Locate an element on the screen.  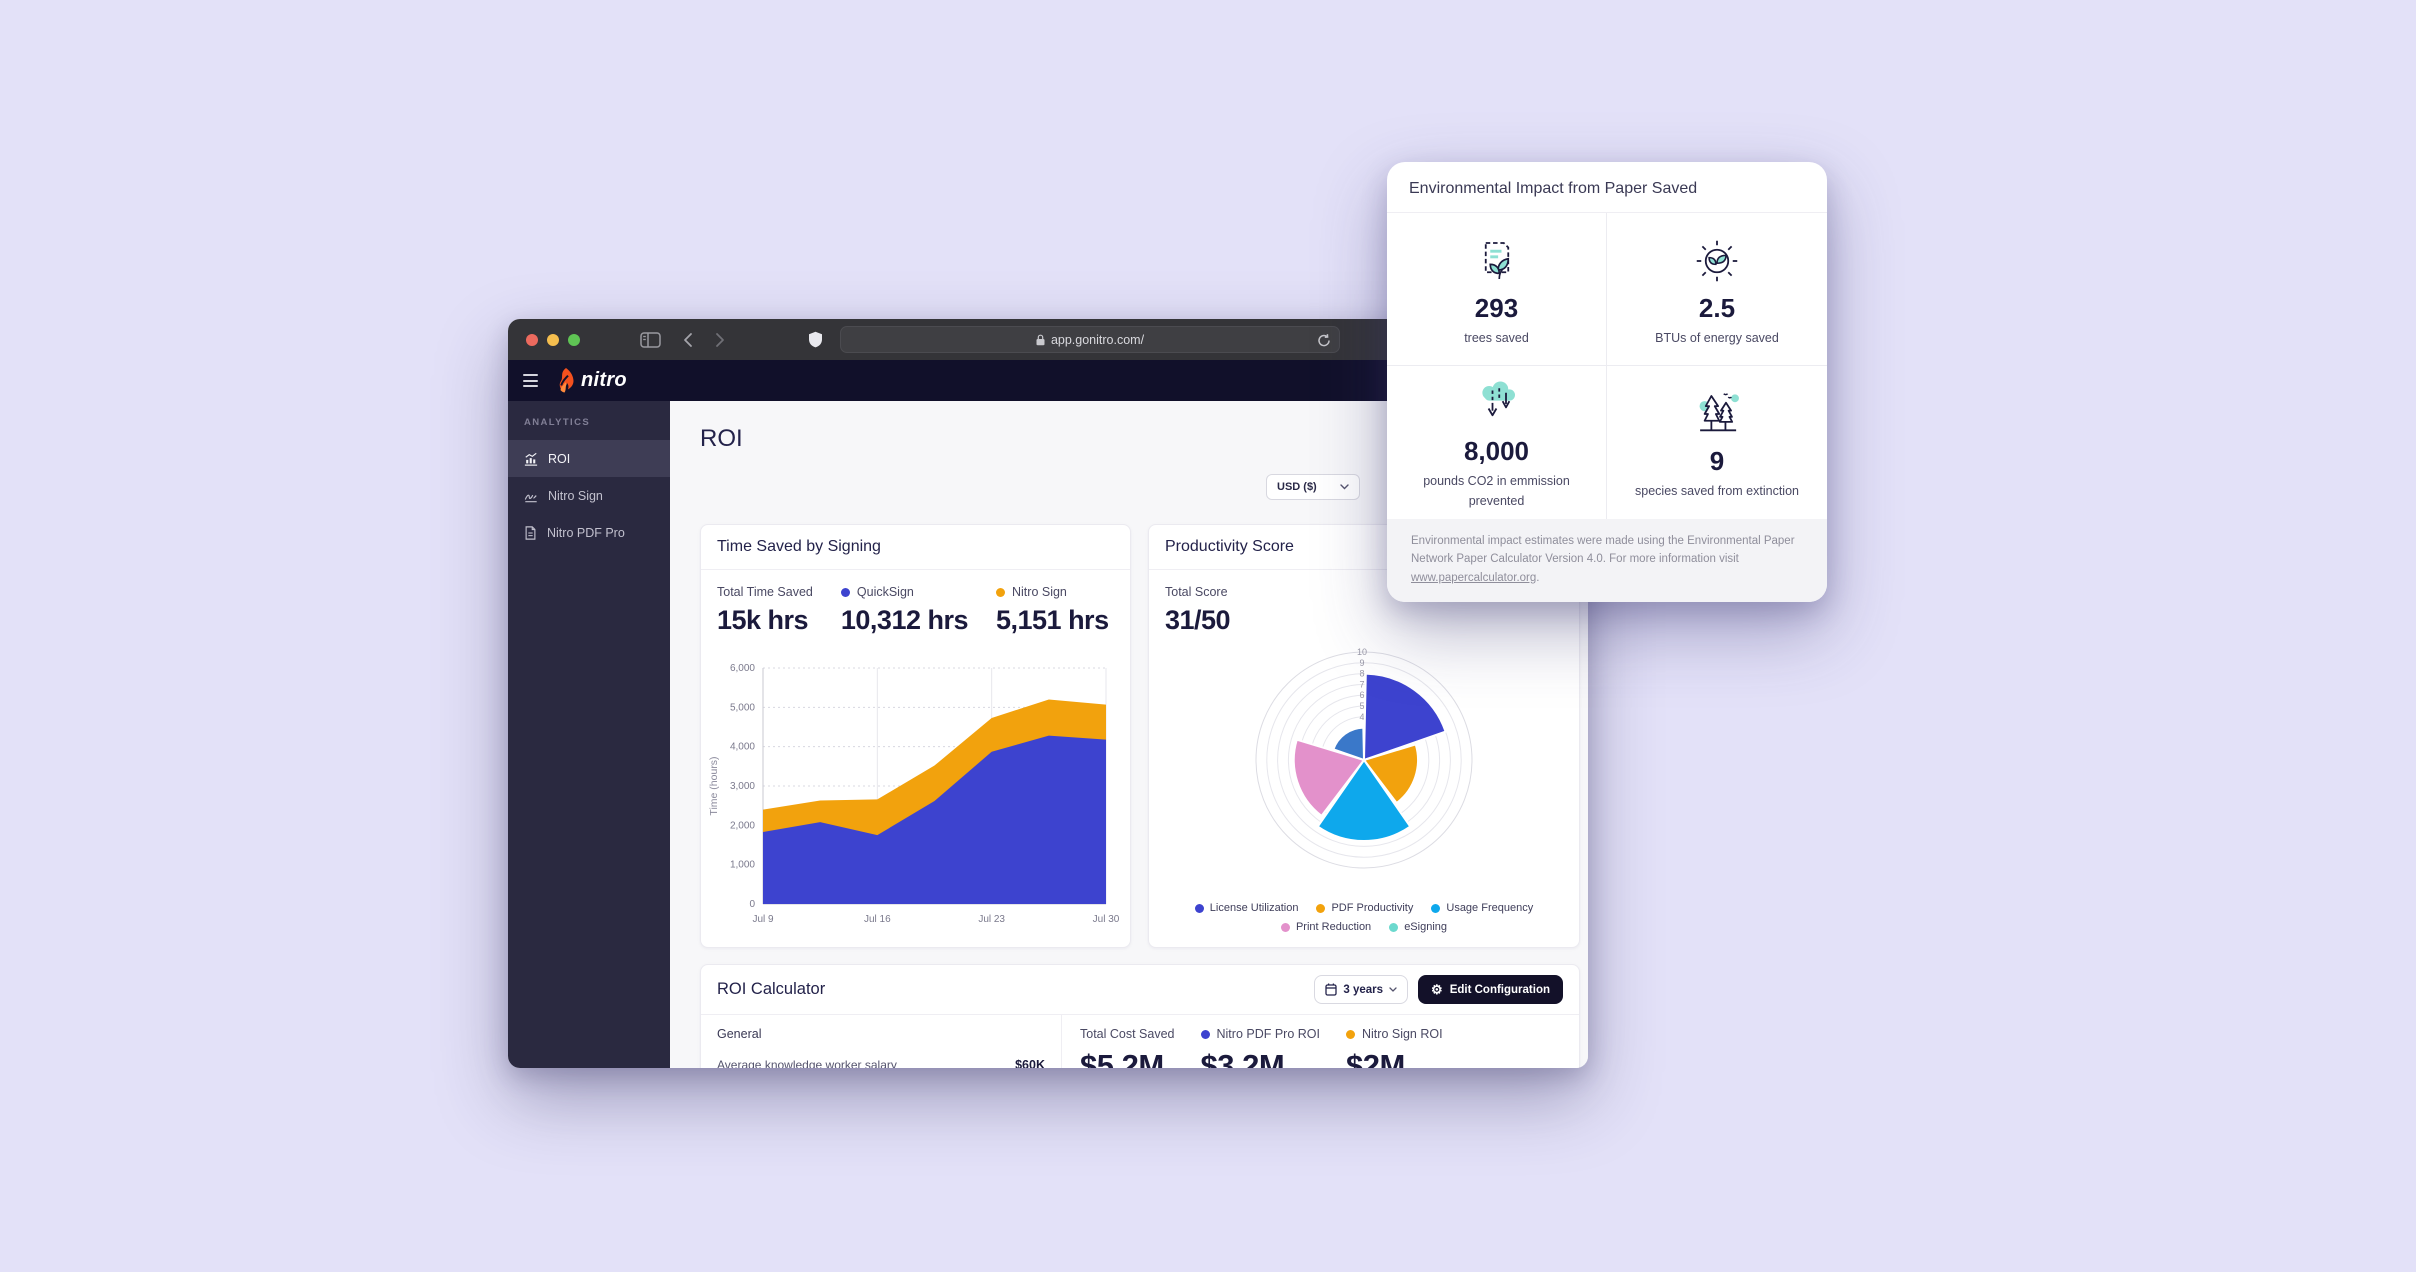
nitro-sign-dot is located at coordinates (1000, 592).